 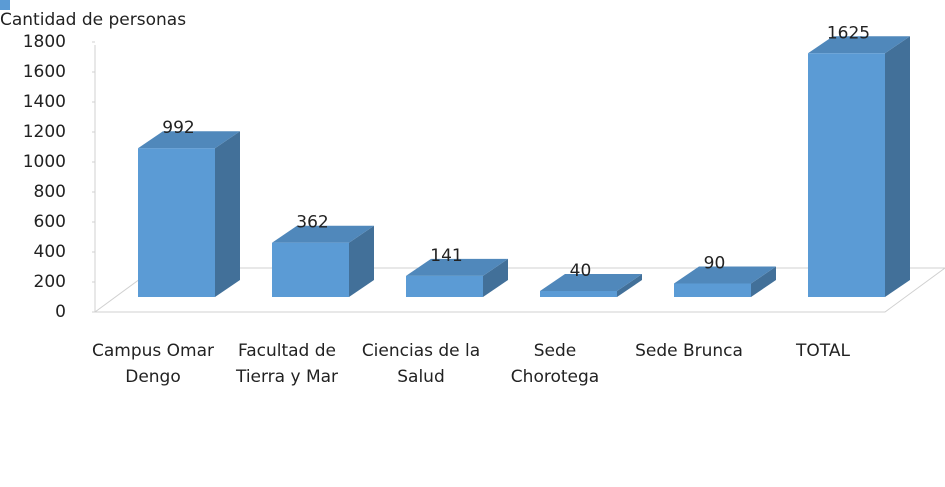 What do you see at coordinates (312, 223) in the screenshot?
I see `value-label: 362` at bounding box center [312, 223].